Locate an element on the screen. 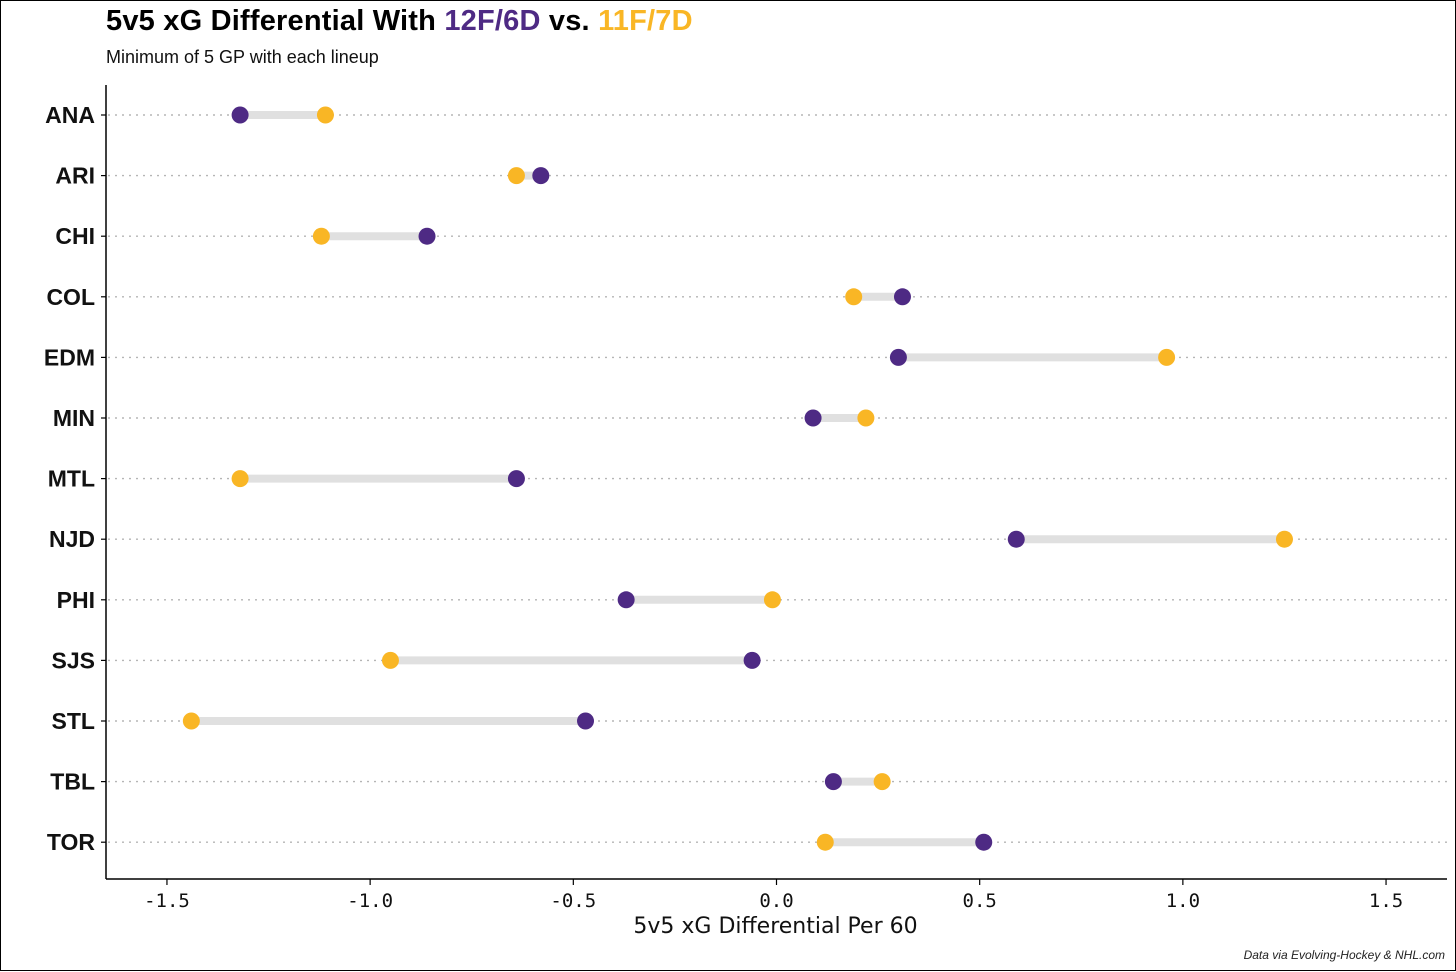 The width and height of the screenshot is (1456, 972). point-11f7d-tor is located at coordinates (825, 842).